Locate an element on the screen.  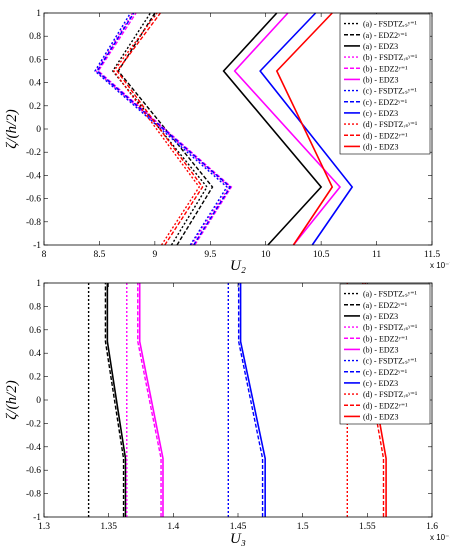
x-tick-label: 11 is located at coordinates (376, 255).